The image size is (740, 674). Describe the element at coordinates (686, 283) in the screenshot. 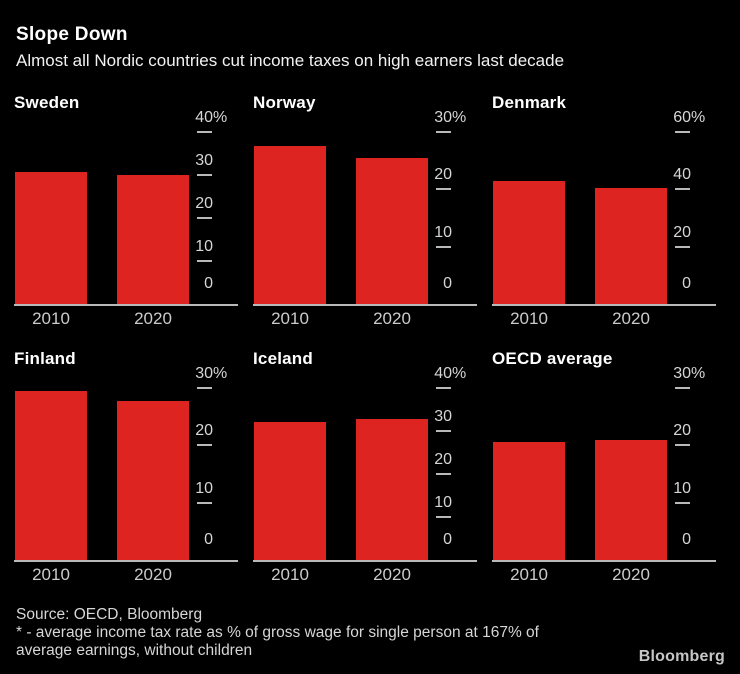

I see `y-tick-label-denmark-0: 0` at that location.